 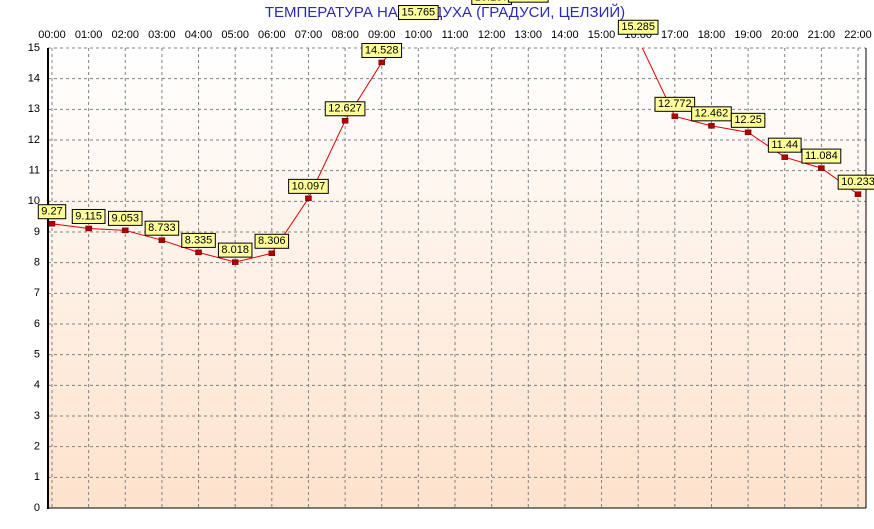 I want to click on data-label: 9.27, so click(x=51, y=212).